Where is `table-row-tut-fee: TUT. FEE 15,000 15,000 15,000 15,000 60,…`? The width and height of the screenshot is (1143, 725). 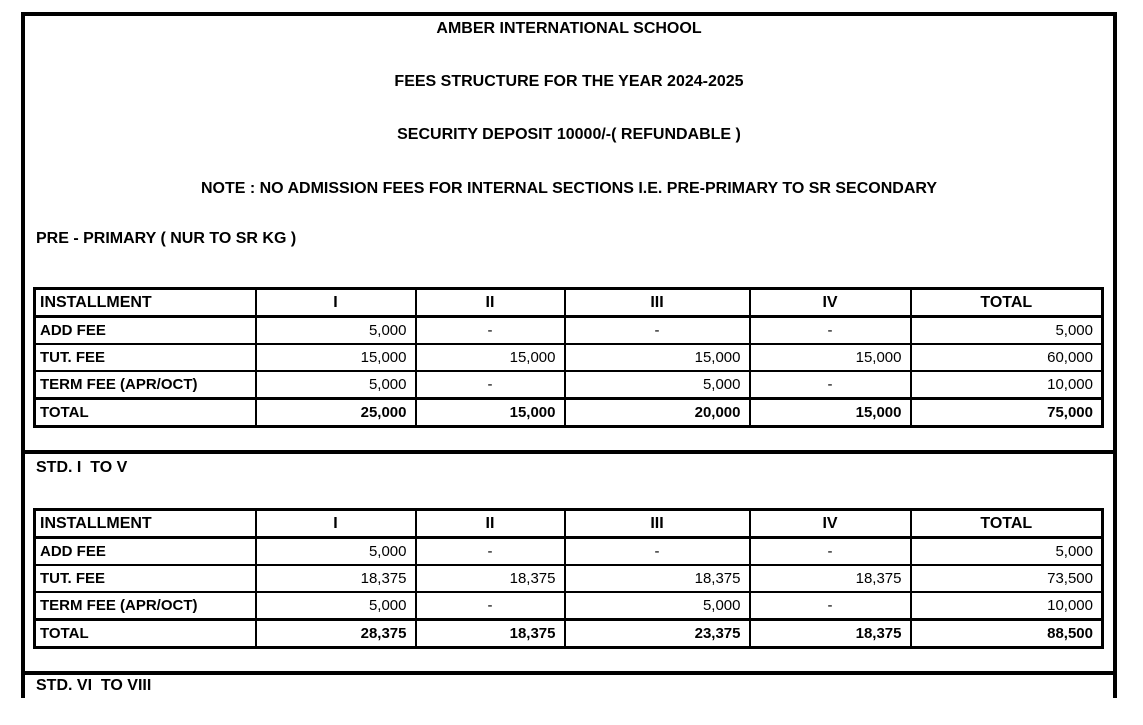
table-row-tut-fee: TUT. FEE 15,000 15,000 15,000 15,000 60,… is located at coordinates (568, 357).